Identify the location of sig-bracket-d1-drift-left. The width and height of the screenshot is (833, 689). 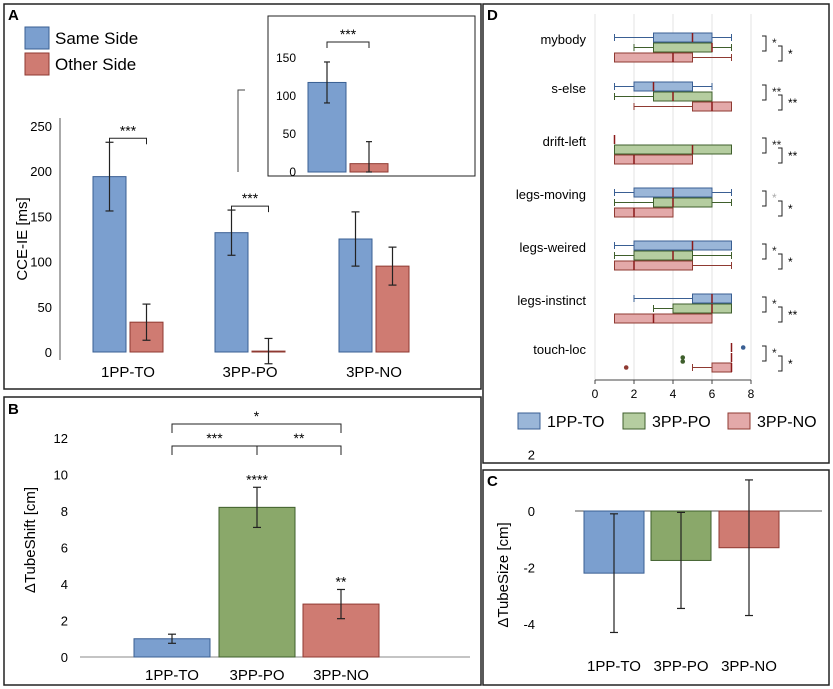
(764, 145).